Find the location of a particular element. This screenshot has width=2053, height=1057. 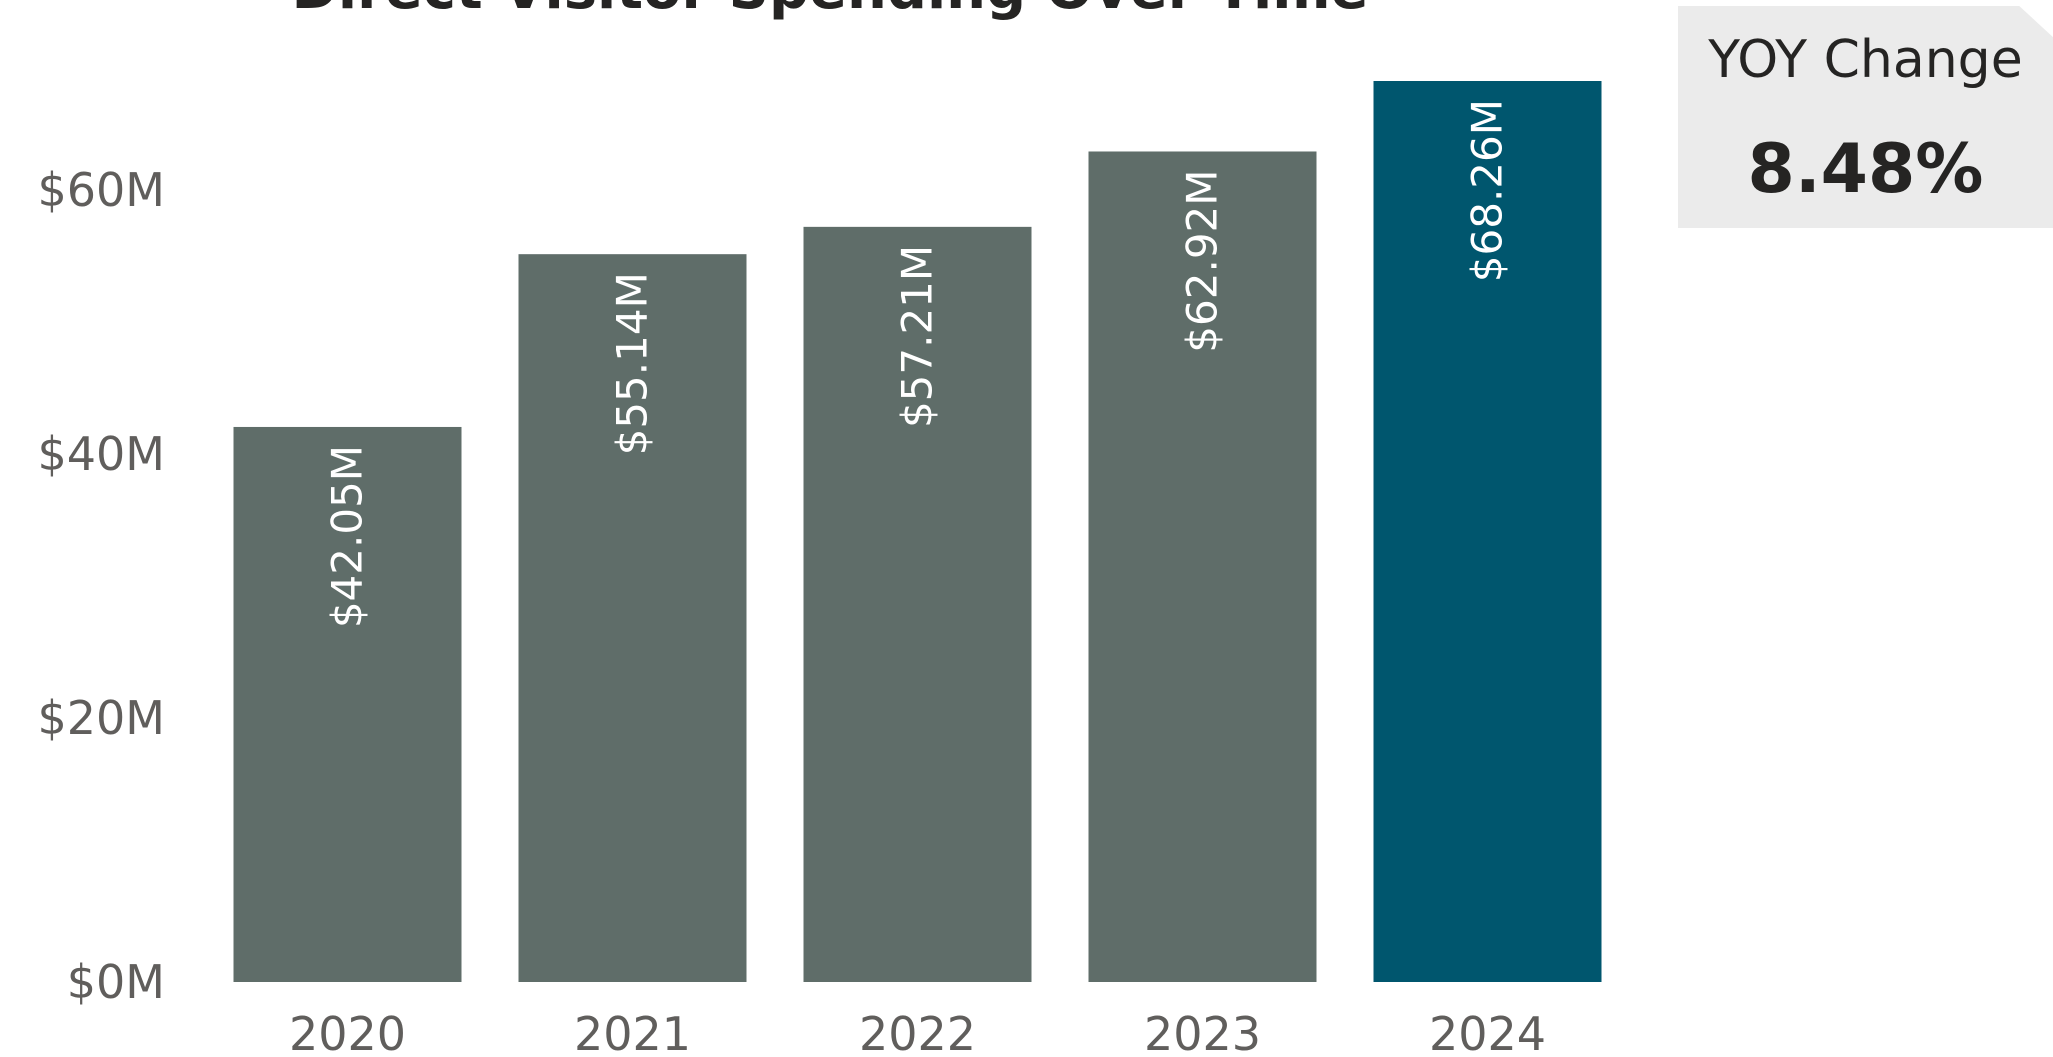

x-axis: 2020 2021 2022 2023 2024 is located at coordinates (917, 1032).